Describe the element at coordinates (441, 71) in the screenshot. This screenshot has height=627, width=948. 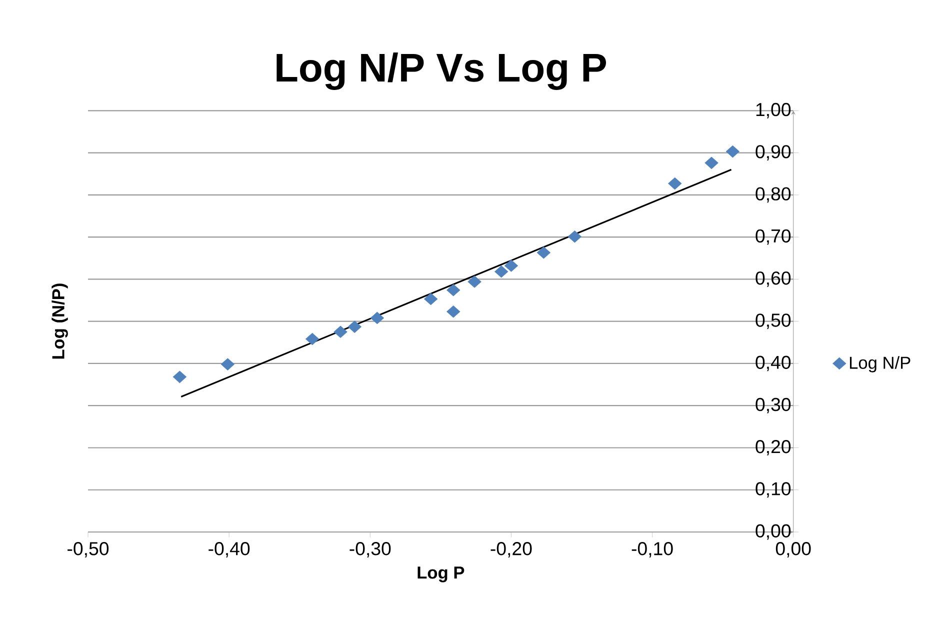
I see `chart-title: Log N/P Vs Log P` at that location.